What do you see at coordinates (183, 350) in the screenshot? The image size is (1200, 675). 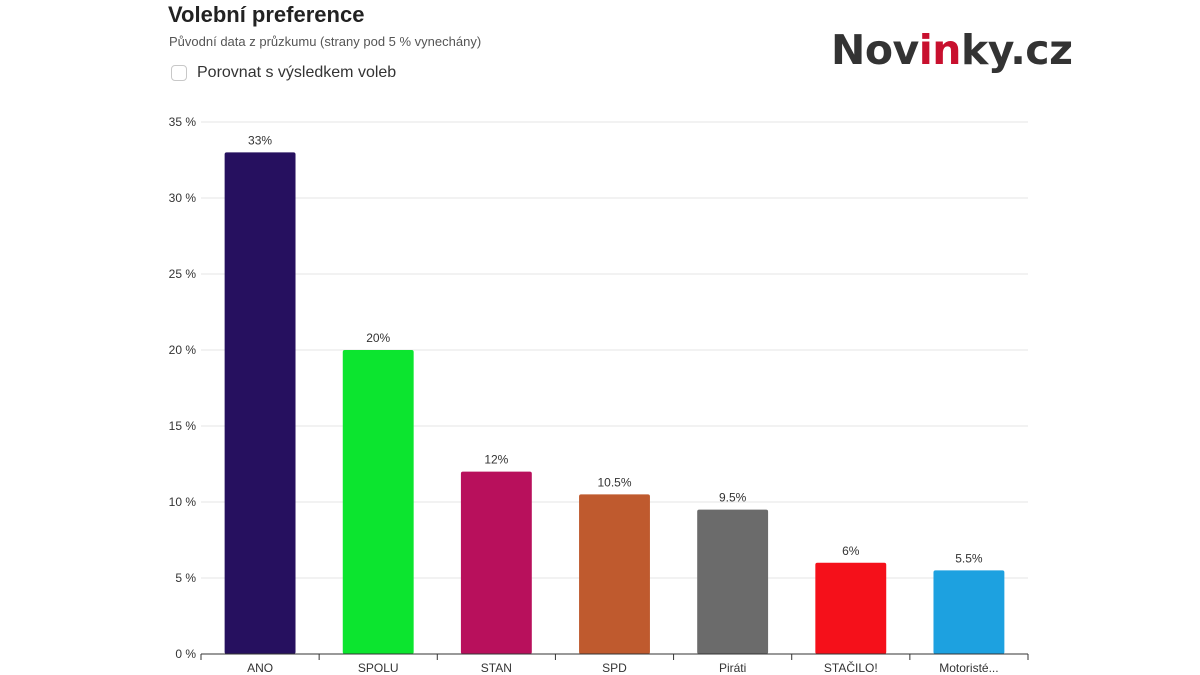 I see `y-tick-label: 20 %` at bounding box center [183, 350].